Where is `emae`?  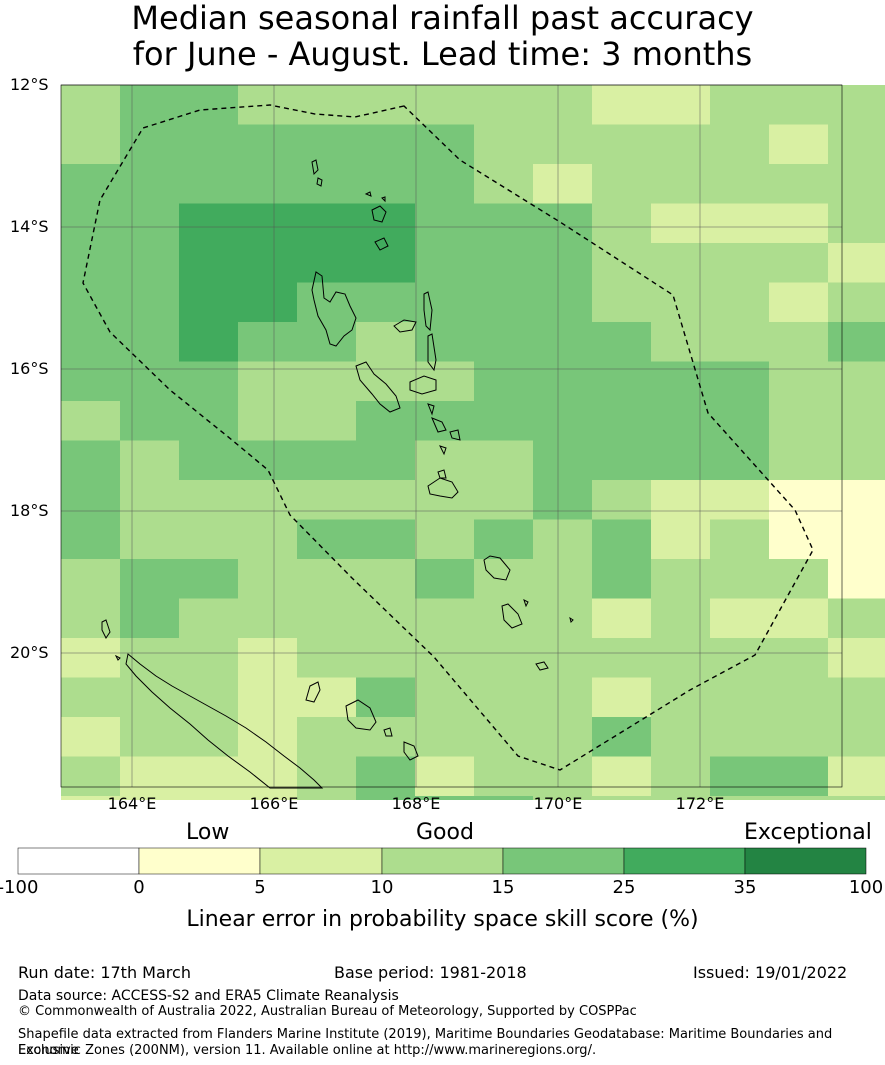 emae is located at coordinates (442, 474).